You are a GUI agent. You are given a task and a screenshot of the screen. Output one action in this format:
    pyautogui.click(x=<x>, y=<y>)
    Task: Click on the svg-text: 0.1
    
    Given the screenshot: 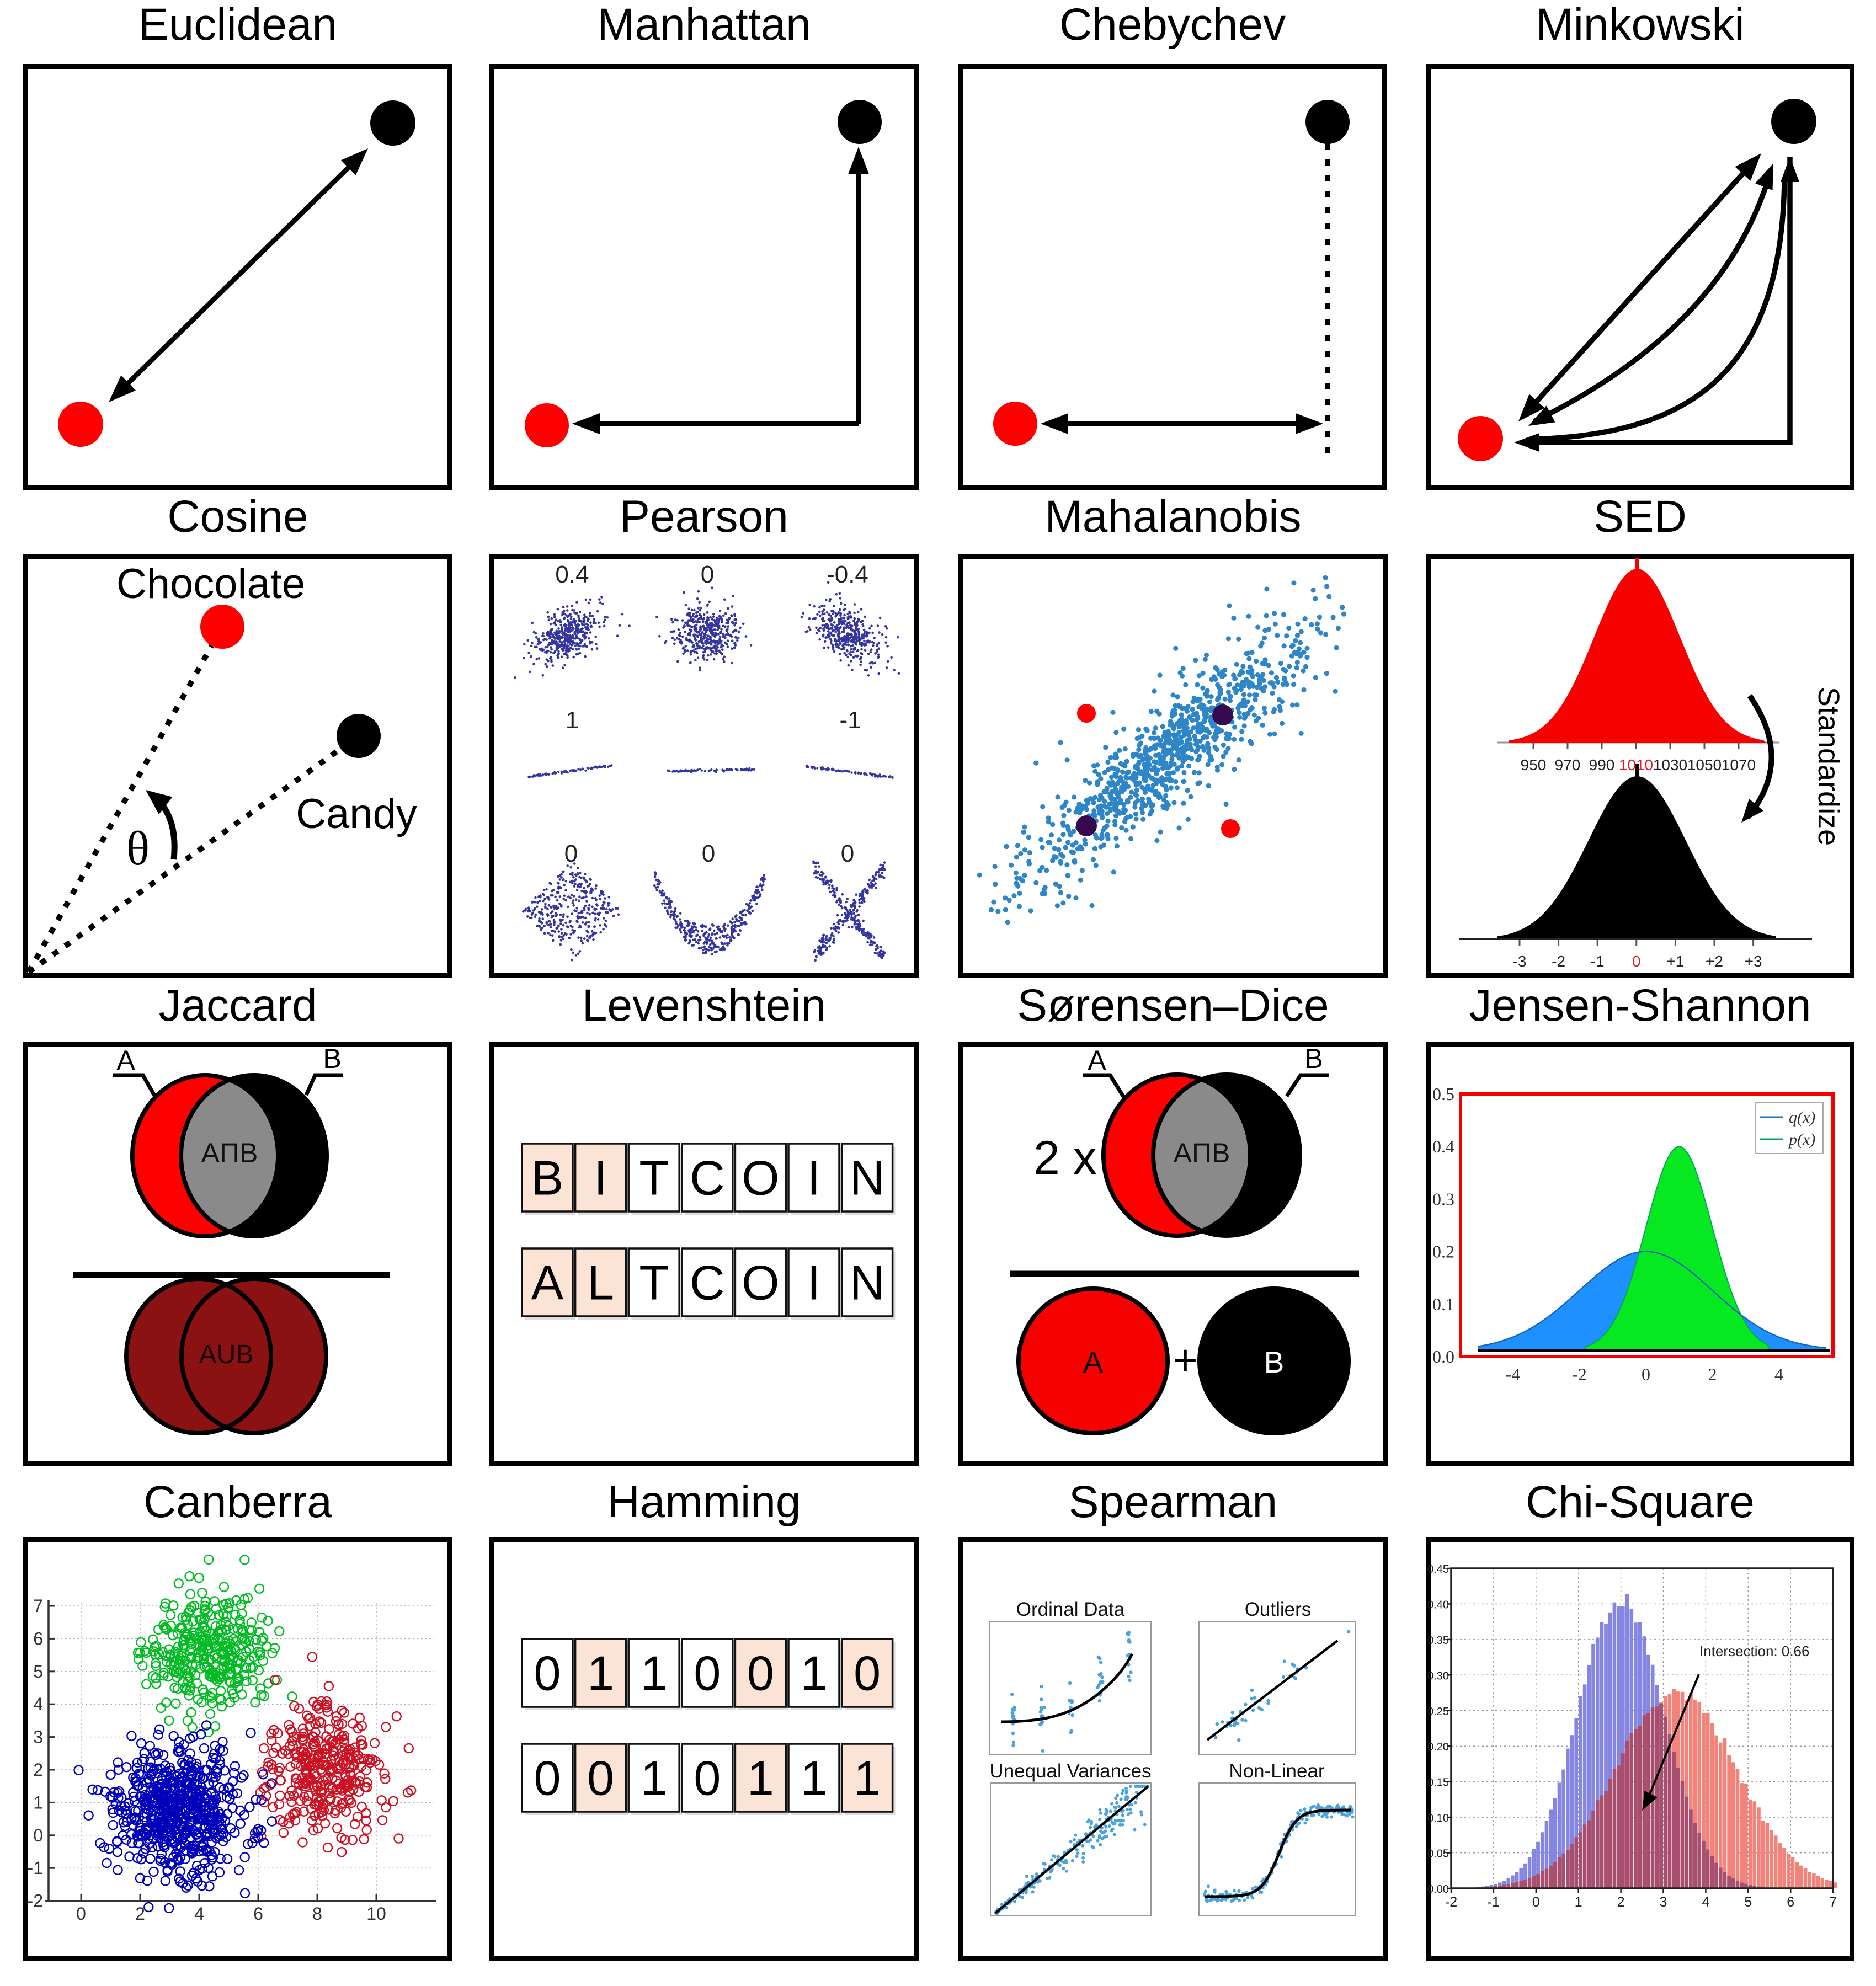 What is the action you would take?
    pyautogui.click(x=1443, y=1304)
    